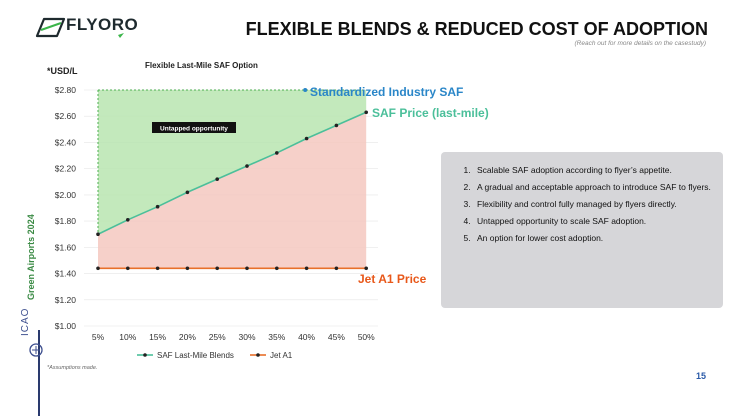 The image size is (740, 416). Describe the element at coordinates (592, 238) in the screenshot. I see `benefit-item: An option for lower cost adoption.` at that location.